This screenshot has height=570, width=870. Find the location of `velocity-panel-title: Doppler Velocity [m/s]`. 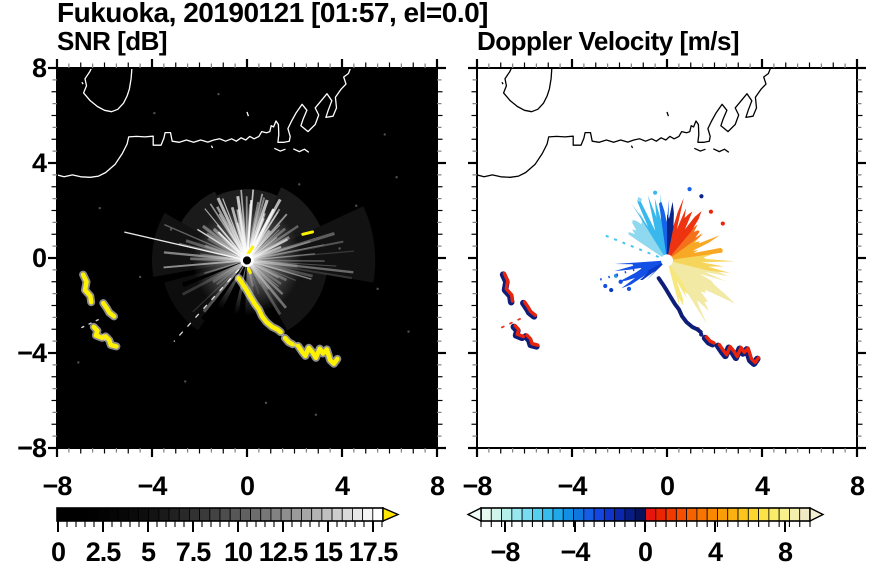

velocity-panel-title: Doppler Velocity [m/s] is located at coordinates (608, 41).